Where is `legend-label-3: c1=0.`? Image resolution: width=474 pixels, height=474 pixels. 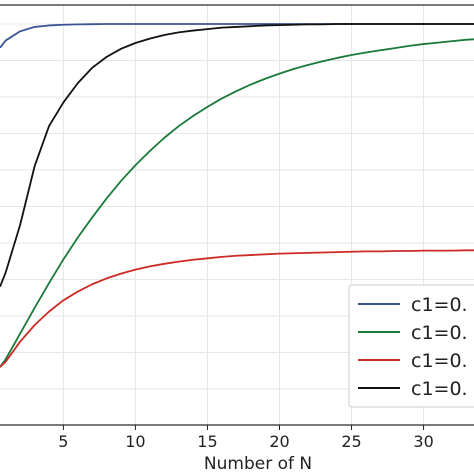 legend-label-3: c1=0. is located at coordinates (439, 361).